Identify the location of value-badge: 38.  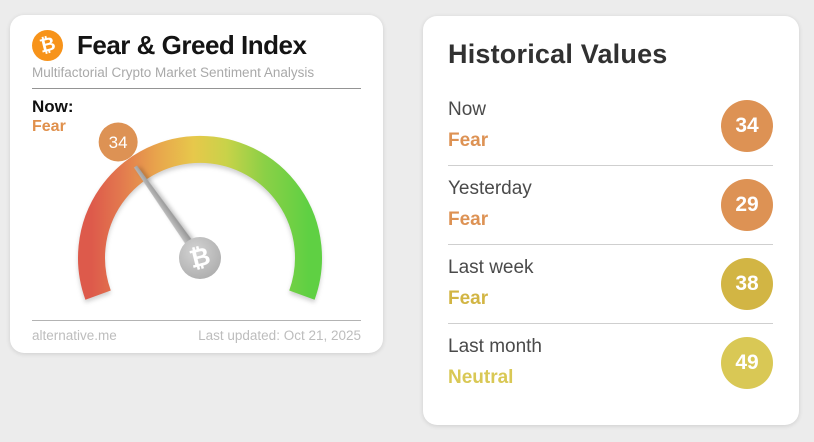
(747, 283).